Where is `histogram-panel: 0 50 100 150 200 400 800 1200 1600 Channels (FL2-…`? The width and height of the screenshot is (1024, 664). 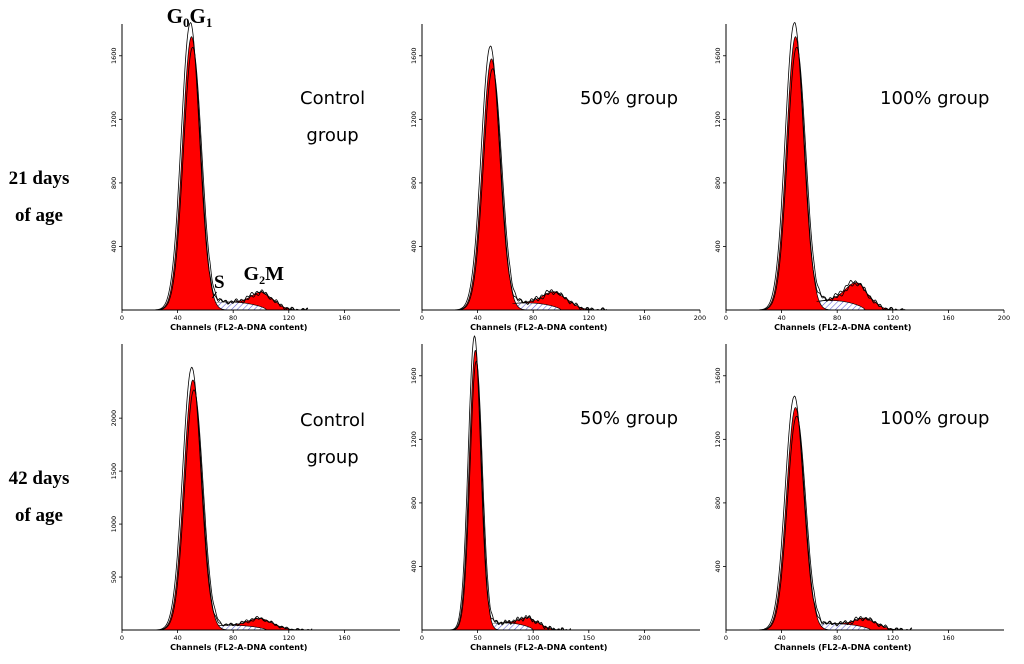 histogram-panel: 0 50 100 150 200 400 800 1200 1600 Channels (FL2-… is located at coordinates (554, 496).